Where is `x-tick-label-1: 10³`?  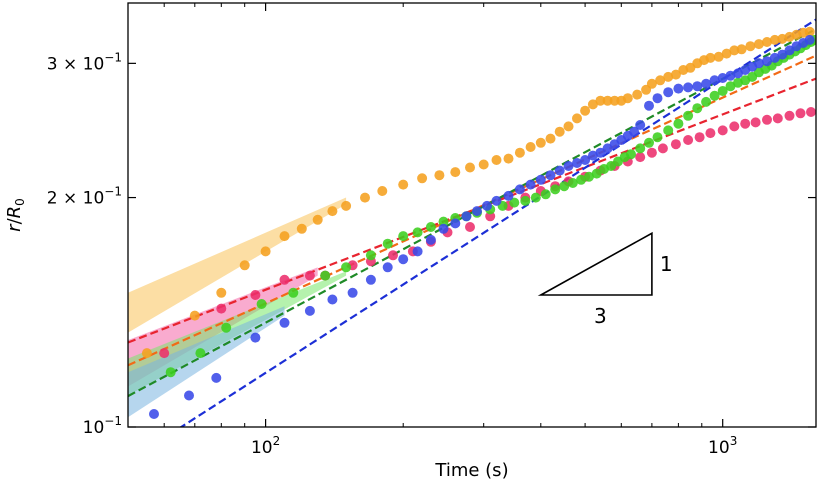 x-tick-label-1: 10³ is located at coordinates (722, 446).